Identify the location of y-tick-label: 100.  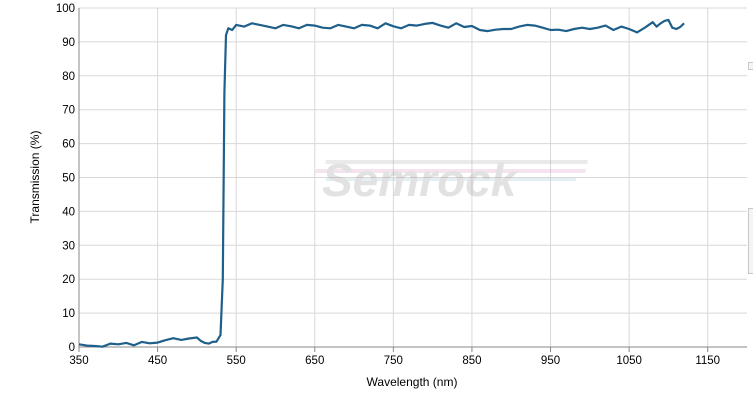
(65, 9).